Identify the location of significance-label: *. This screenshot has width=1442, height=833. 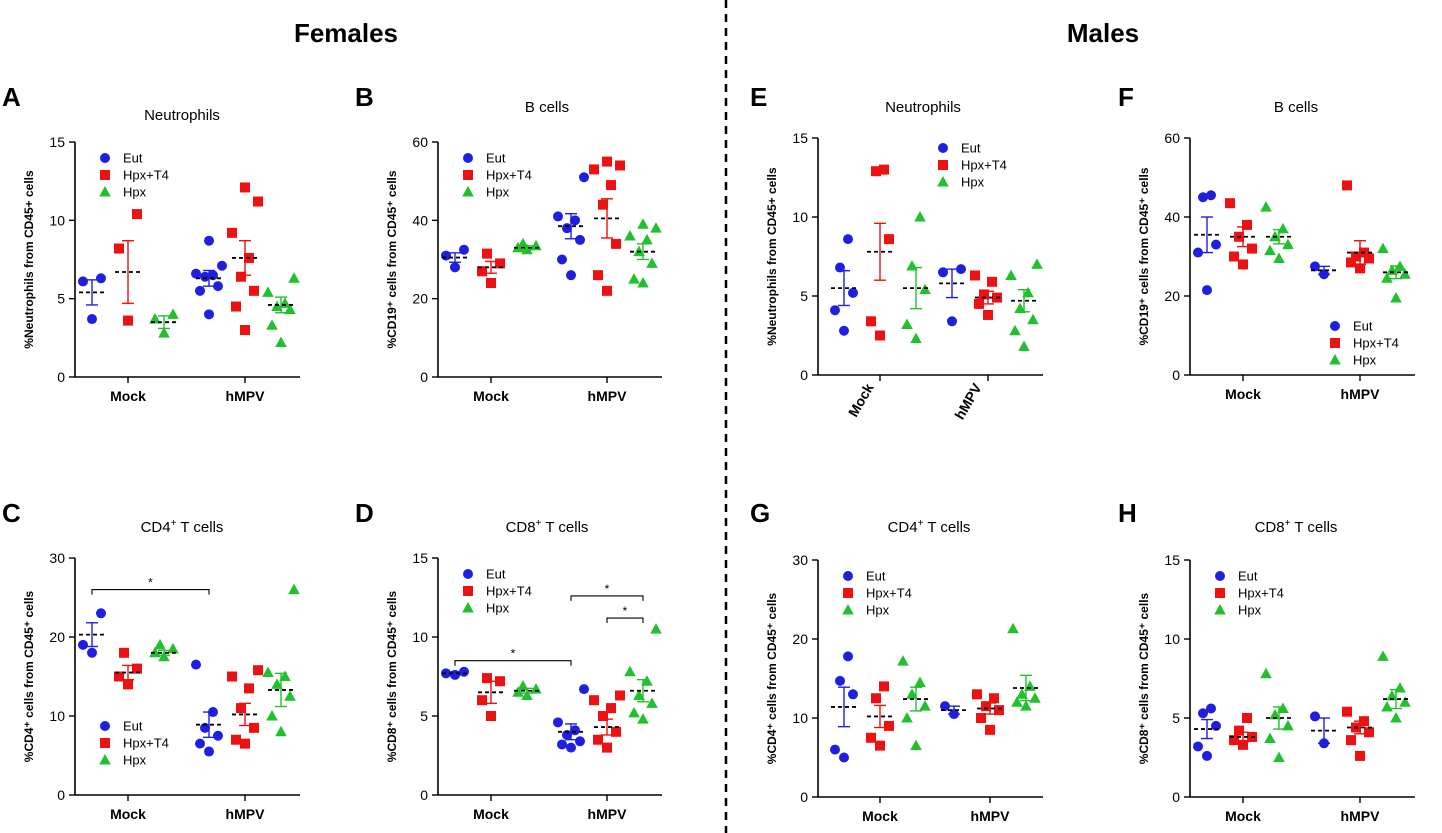
(150, 583).